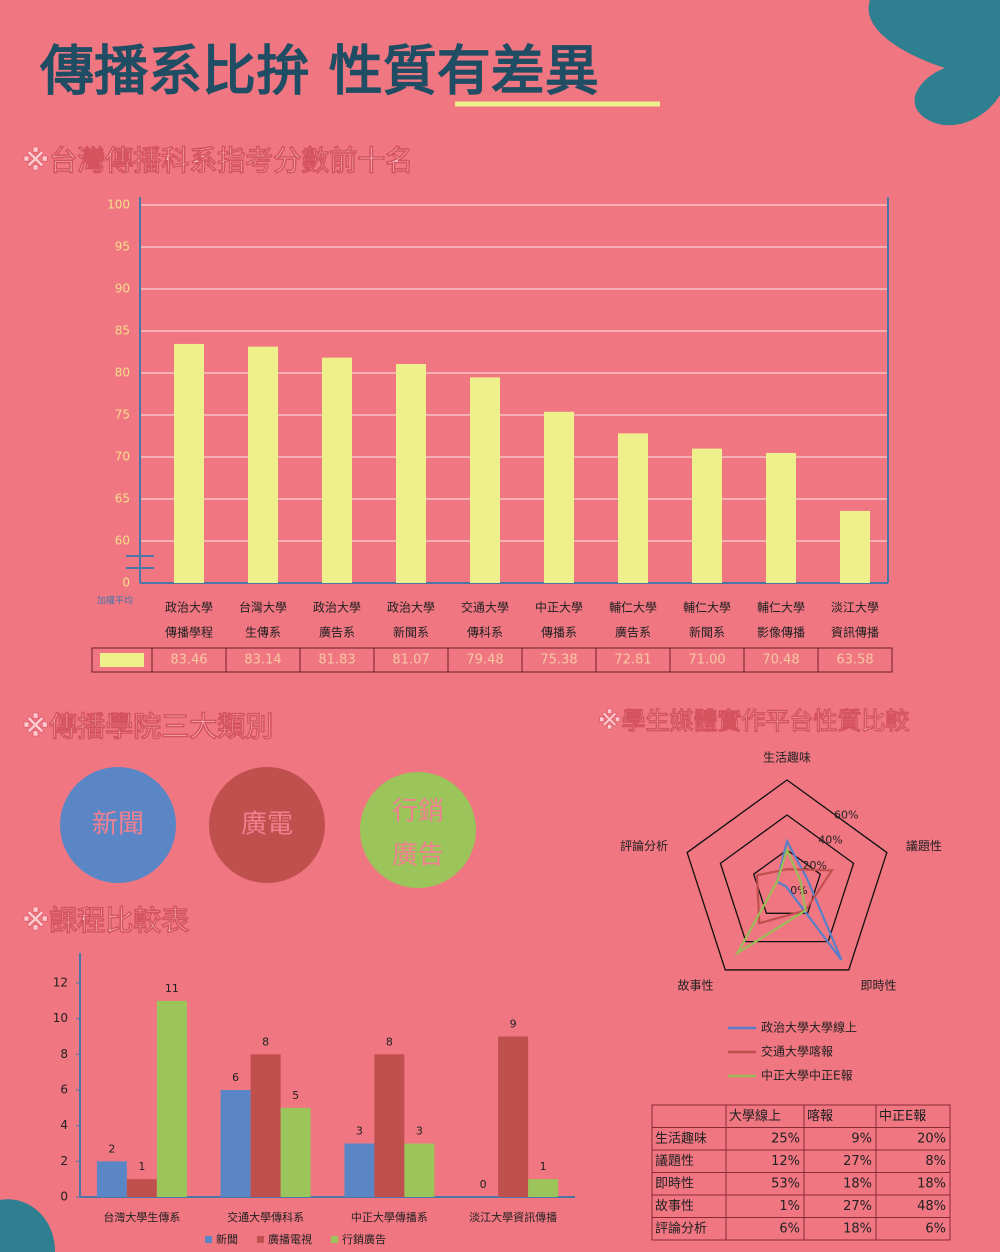 The image size is (1000, 1252). What do you see at coordinates (706, 660) in the screenshot?
I see `value-label: 71.00` at bounding box center [706, 660].